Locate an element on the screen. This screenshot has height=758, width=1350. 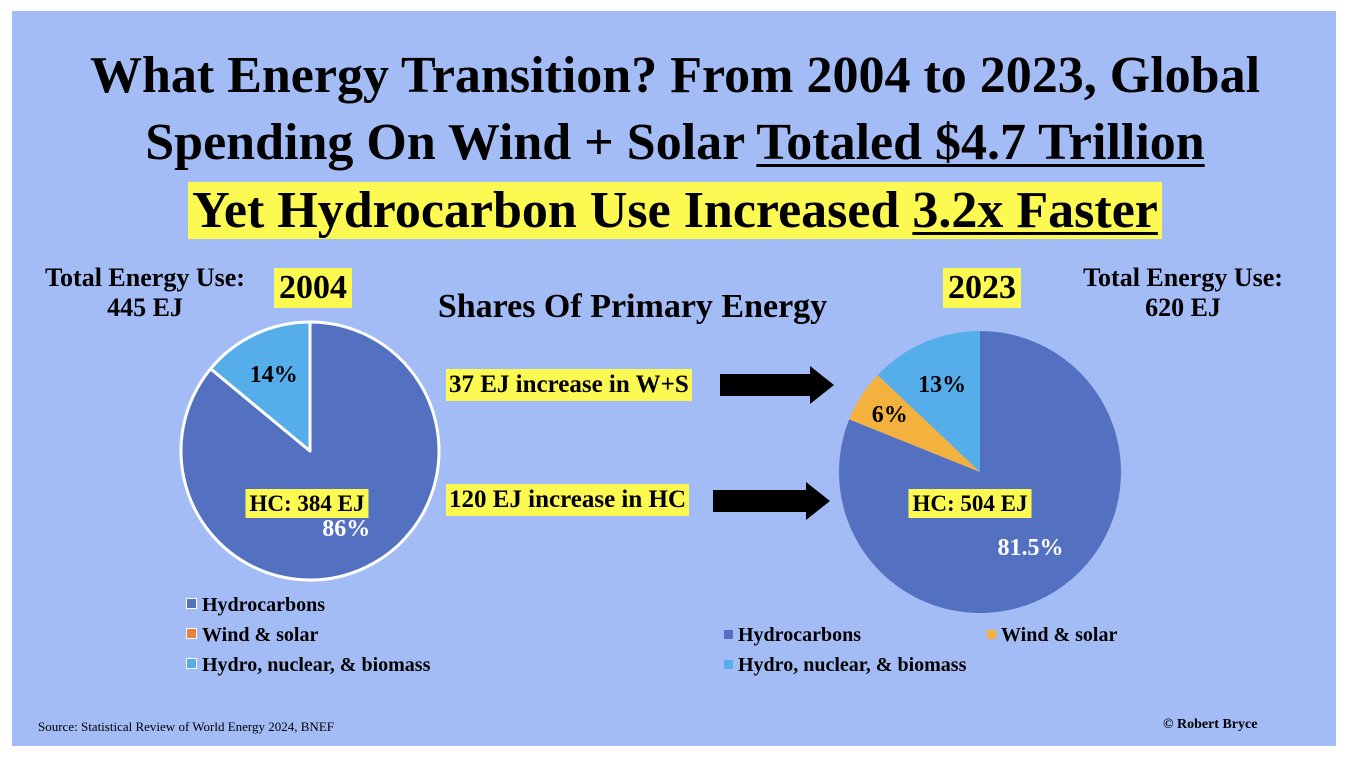
left-legend-item-hydro-nuclear-biomass: Hydro, nuclear, & biomass is located at coordinates (308, 665).